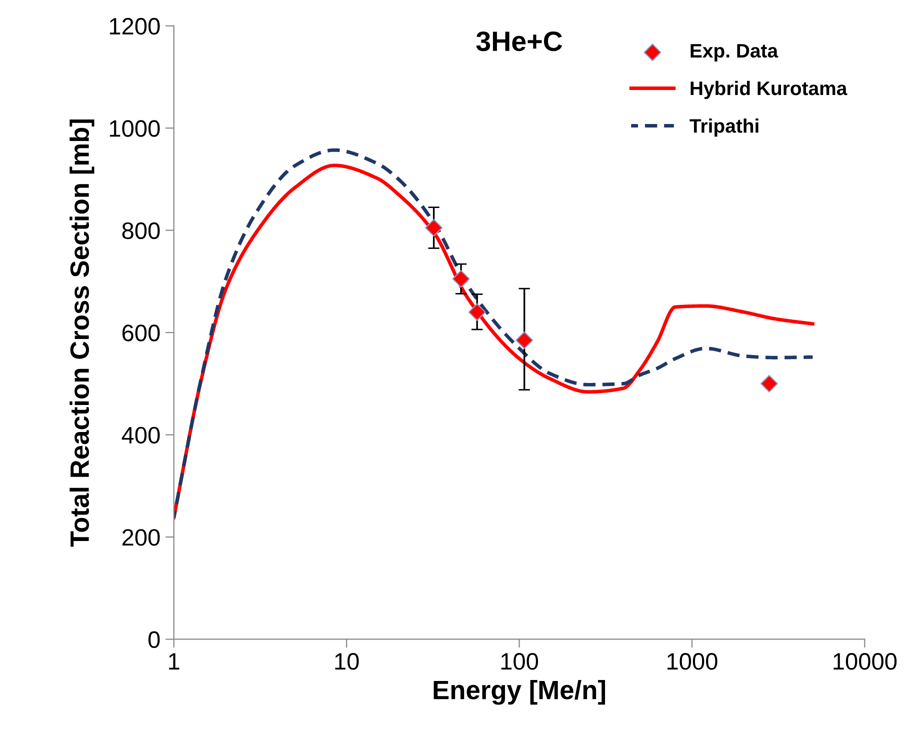 Image resolution: width=915 pixels, height=739 pixels. What do you see at coordinates (724, 127) in the screenshot?
I see `legend-label: Tripathi` at bounding box center [724, 127].